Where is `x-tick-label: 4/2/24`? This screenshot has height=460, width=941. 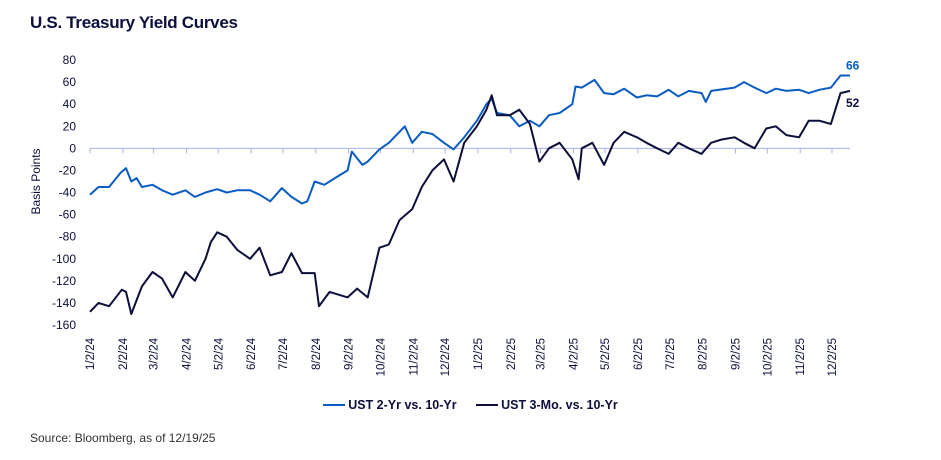
x-tick-label: 4/2/24 is located at coordinates (187, 353).